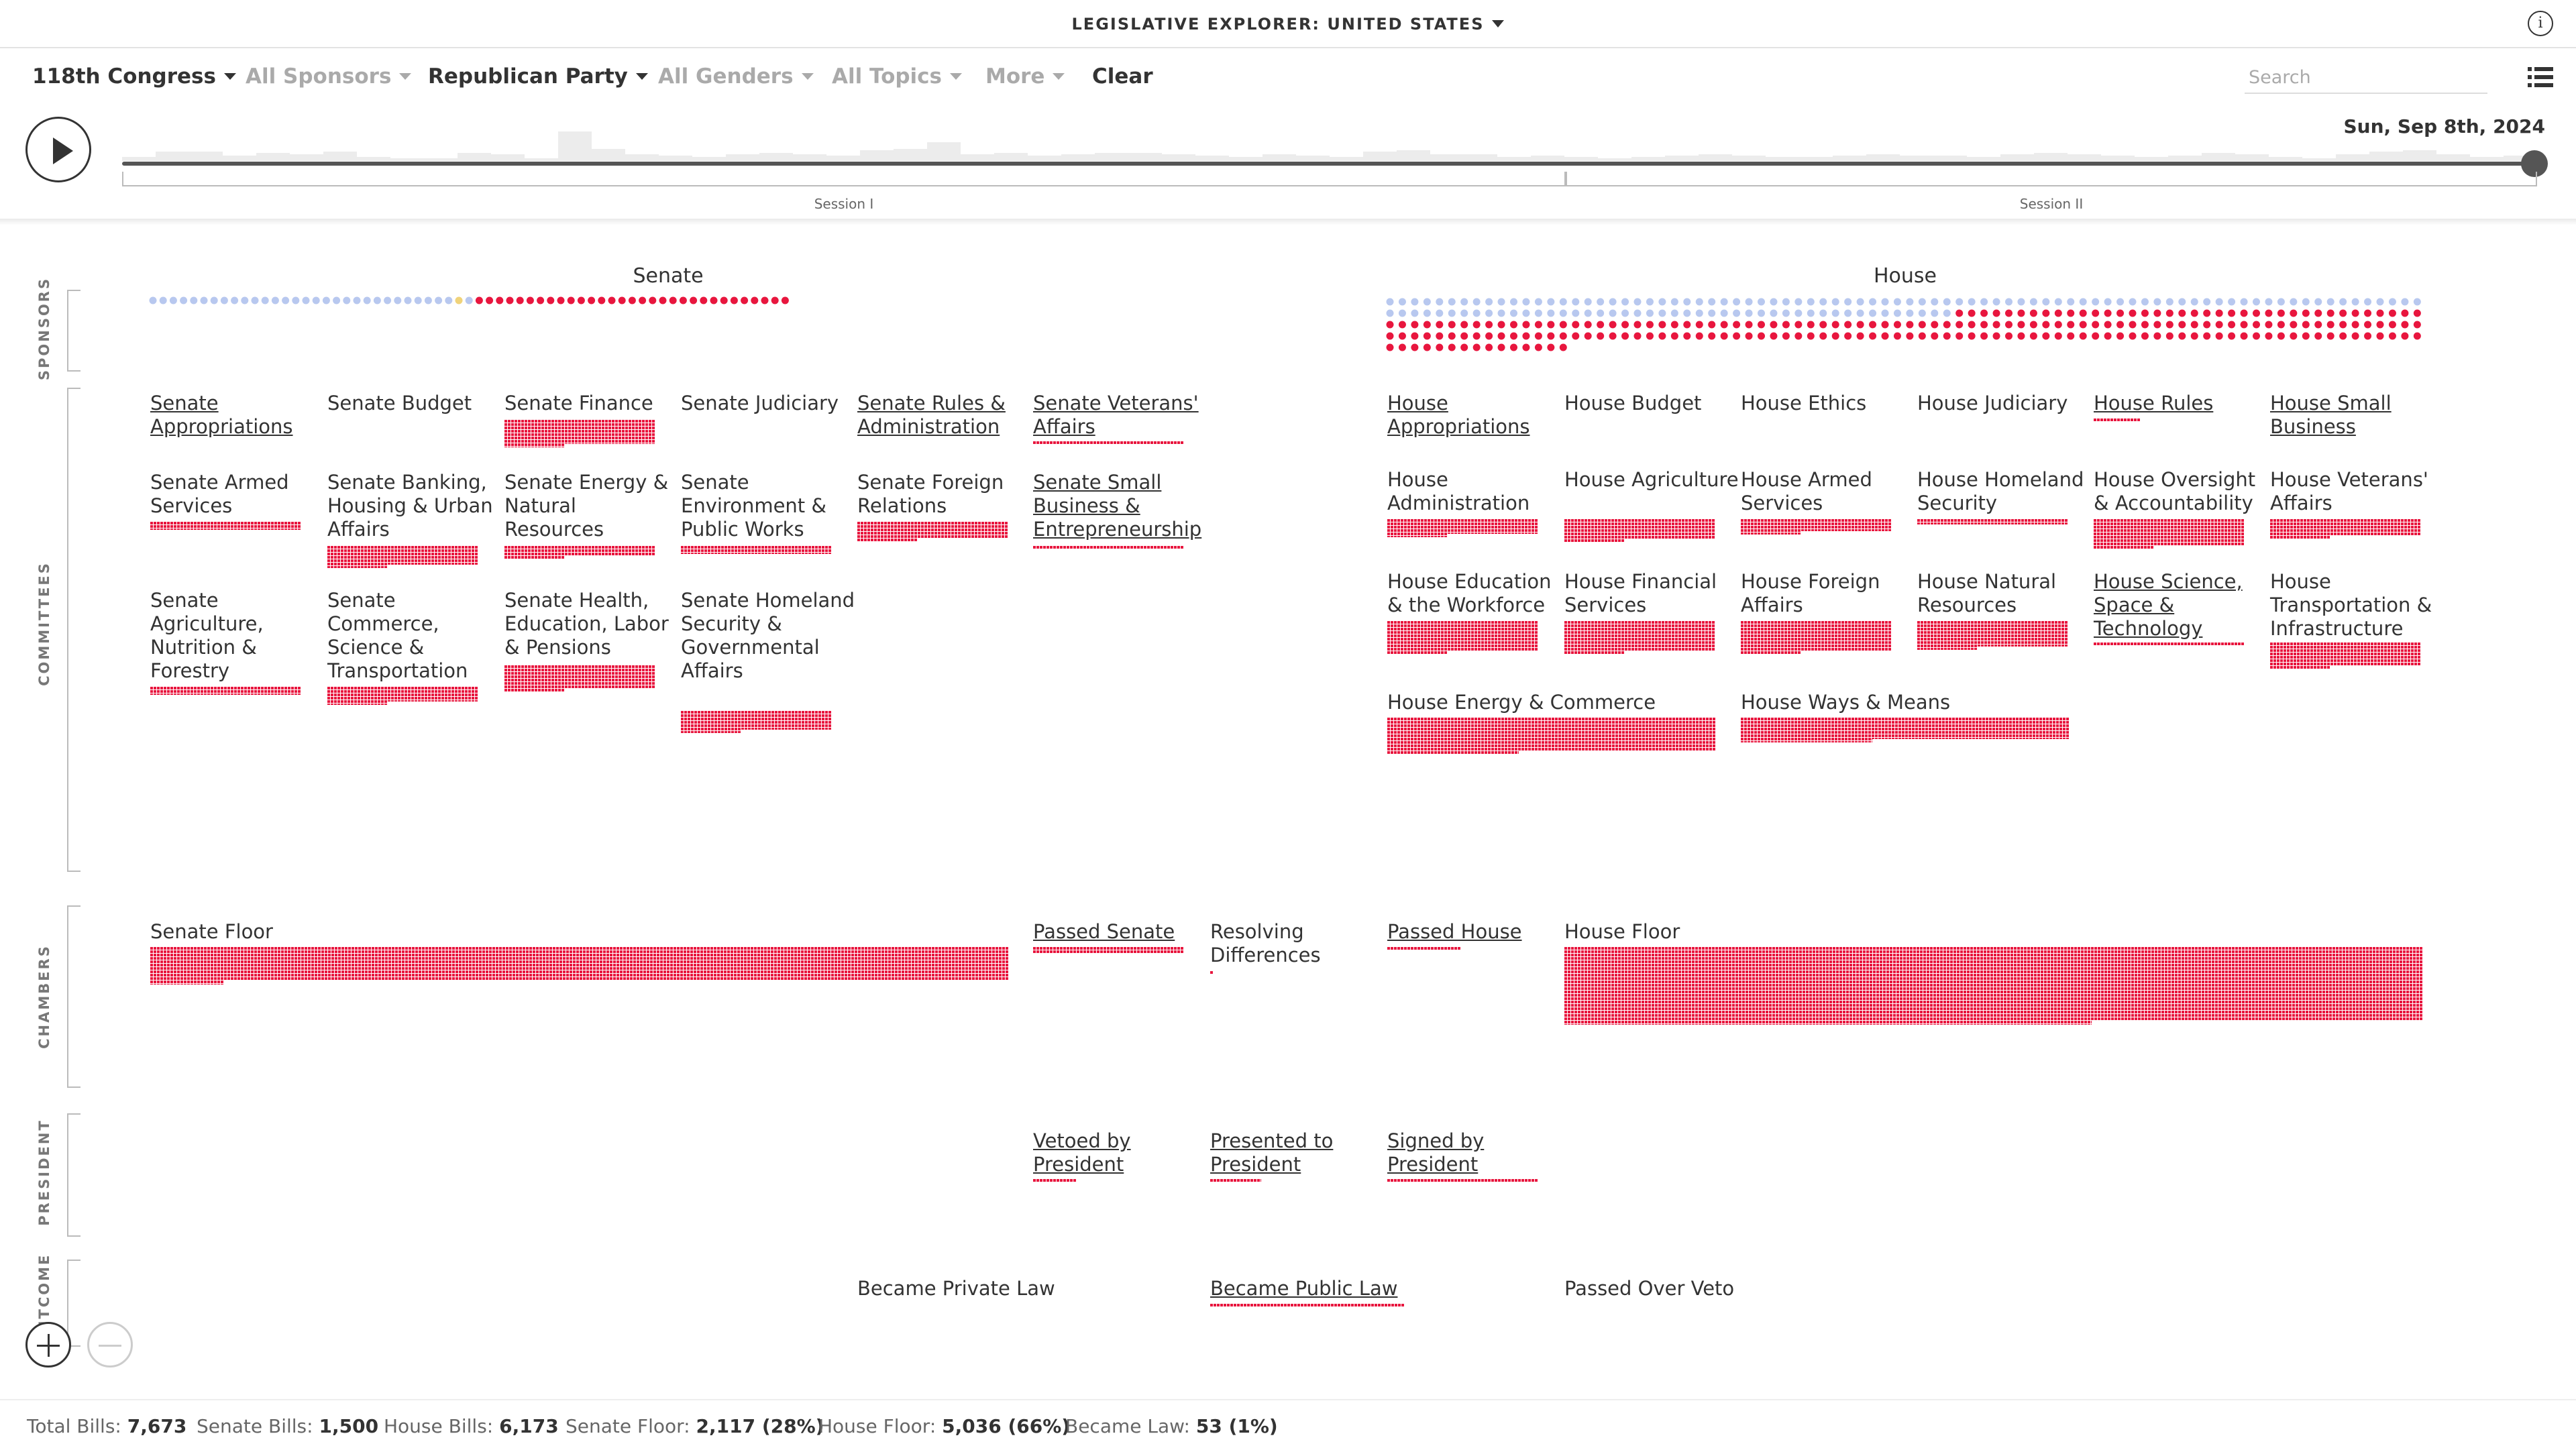 The image size is (2576, 1450). What do you see at coordinates (2154, 403) in the screenshot?
I see `committee-house-rules: House Rules` at bounding box center [2154, 403].